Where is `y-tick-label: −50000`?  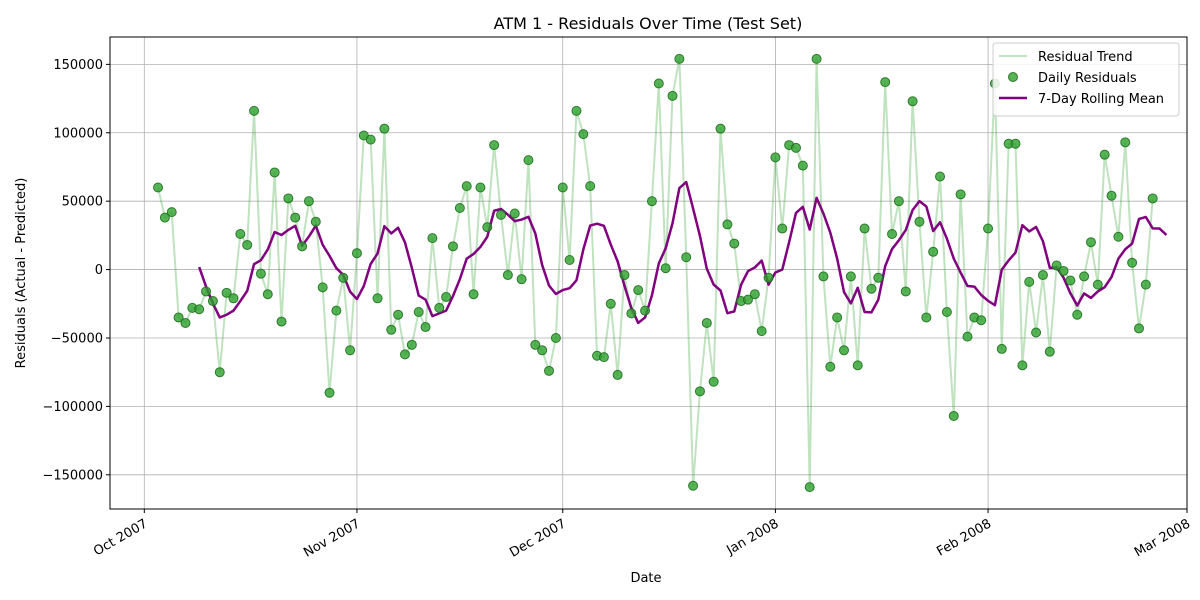 y-tick-label: −50000 is located at coordinates (77, 338).